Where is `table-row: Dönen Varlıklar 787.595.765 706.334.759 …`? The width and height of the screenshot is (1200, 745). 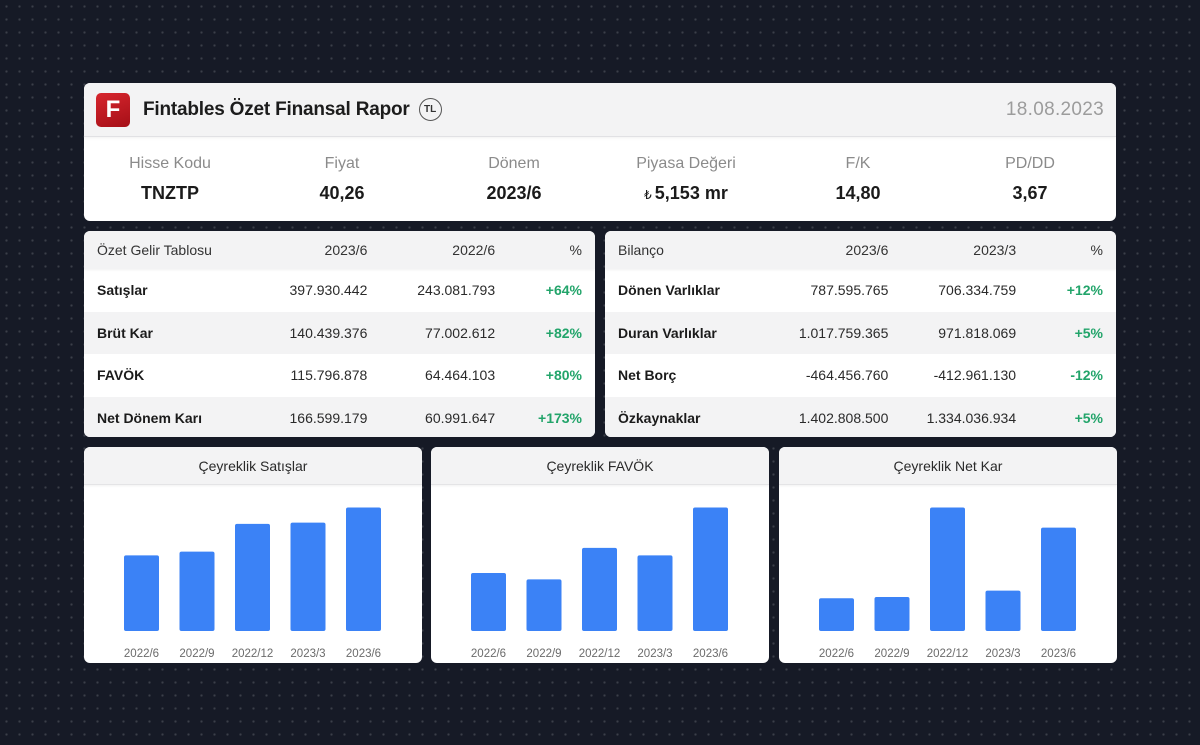 table-row: Dönen Varlıklar 787.595.765 706.334.759 … is located at coordinates (860, 290).